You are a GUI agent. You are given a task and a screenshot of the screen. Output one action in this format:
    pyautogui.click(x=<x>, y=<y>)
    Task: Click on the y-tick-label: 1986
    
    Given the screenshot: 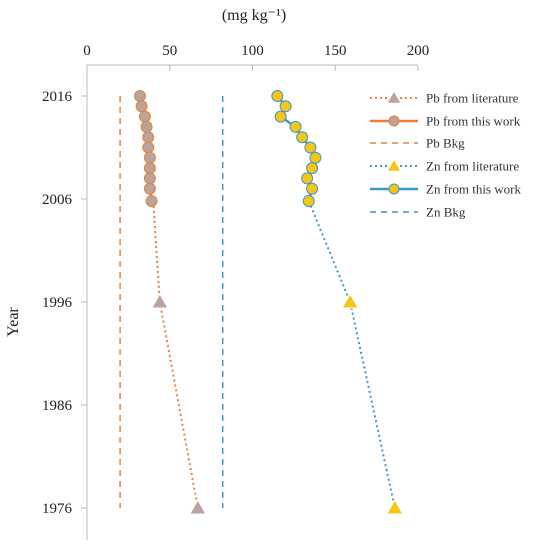 What is the action you would take?
    pyautogui.click(x=57, y=406)
    